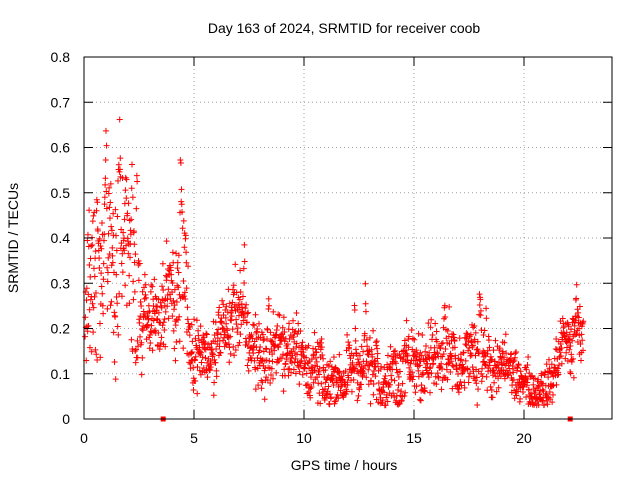 This screenshot has height=480, width=640. What do you see at coordinates (61, 238) in the screenshot?
I see `y-tick-label: 0.4` at bounding box center [61, 238].